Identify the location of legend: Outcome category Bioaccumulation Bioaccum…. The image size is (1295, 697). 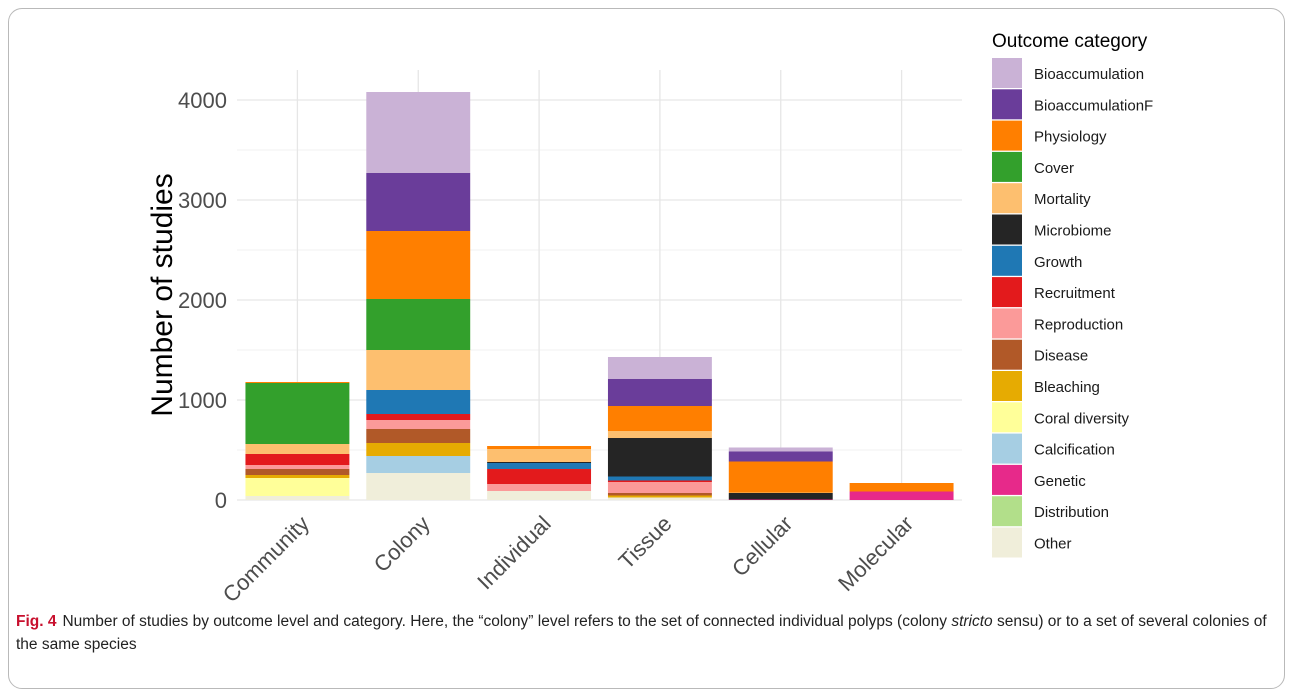
(1072, 294).